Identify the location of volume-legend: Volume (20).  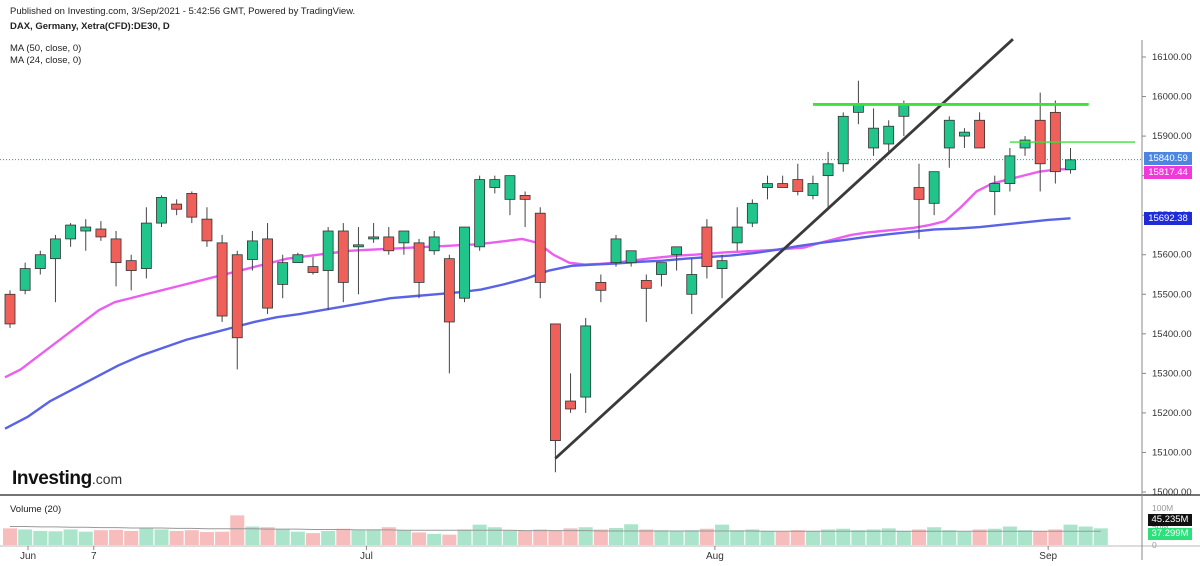
(36, 509).